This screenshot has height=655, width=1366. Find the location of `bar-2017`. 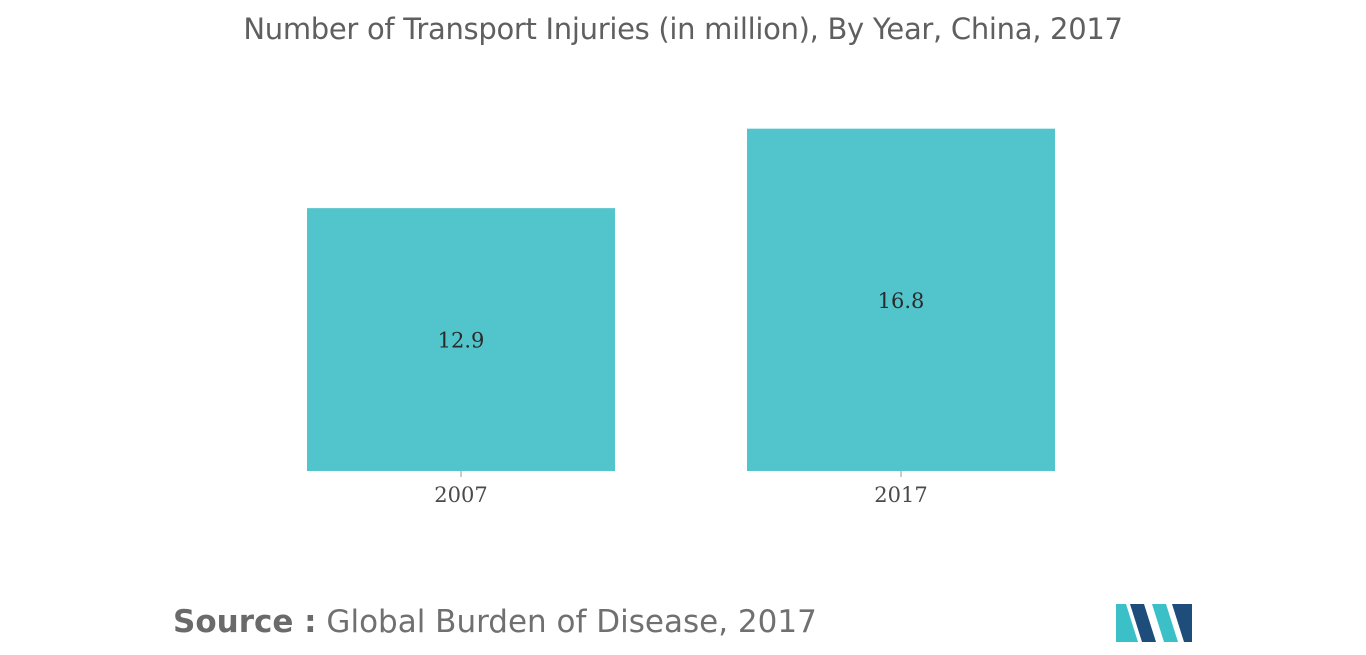

bar-2017 is located at coordinates (901, 299).